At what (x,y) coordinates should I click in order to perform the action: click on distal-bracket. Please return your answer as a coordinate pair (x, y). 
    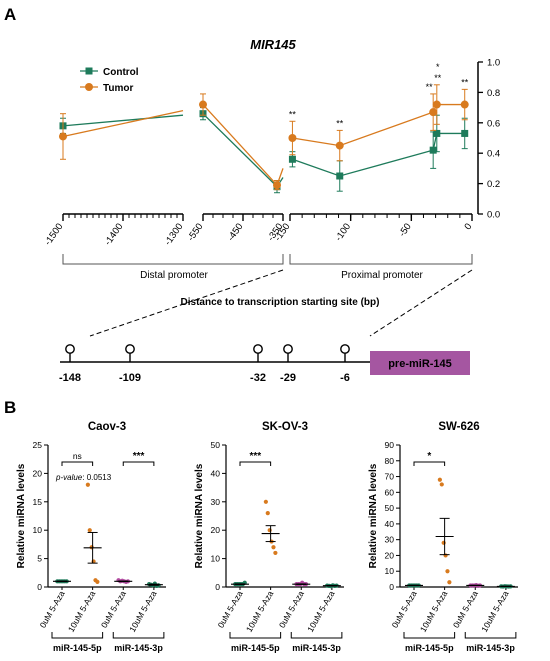
    Looking at the image, I should click on (173, 259).